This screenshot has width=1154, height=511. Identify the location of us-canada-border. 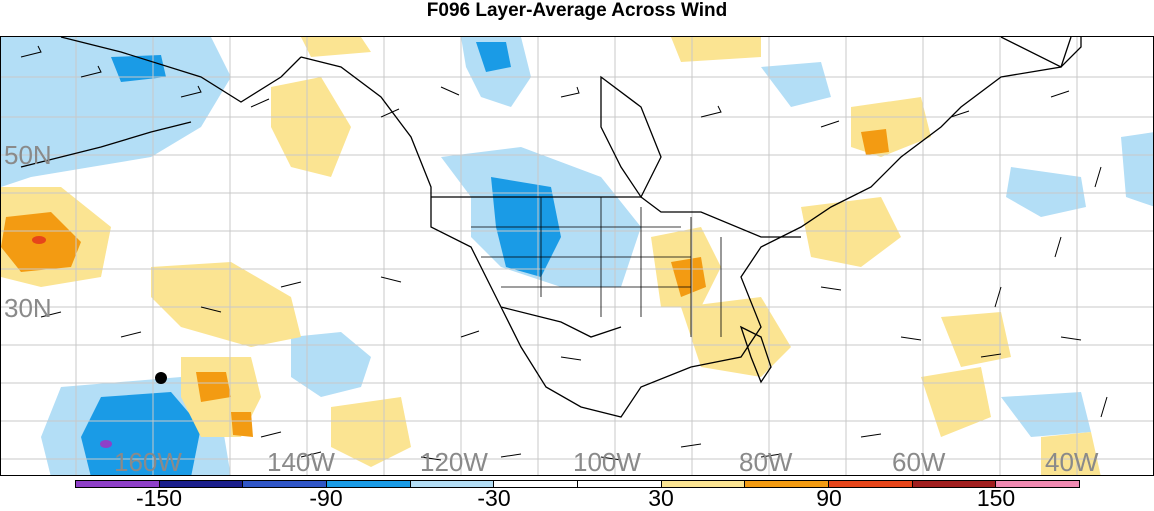
(616, 217).